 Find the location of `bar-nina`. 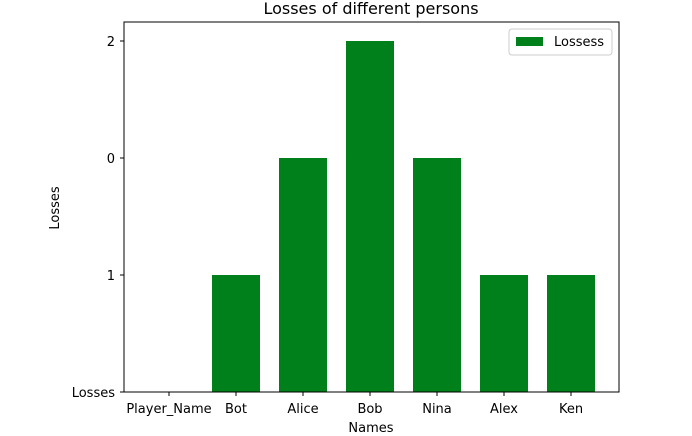

bar-nina is located at coordinates (437, 275).